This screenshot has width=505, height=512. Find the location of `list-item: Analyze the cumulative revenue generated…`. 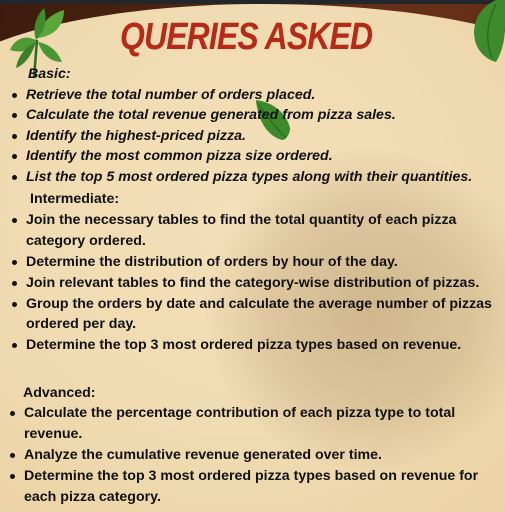

list-item: Analyze the cumulative revenue generated… is located at coordinates (254, 455).